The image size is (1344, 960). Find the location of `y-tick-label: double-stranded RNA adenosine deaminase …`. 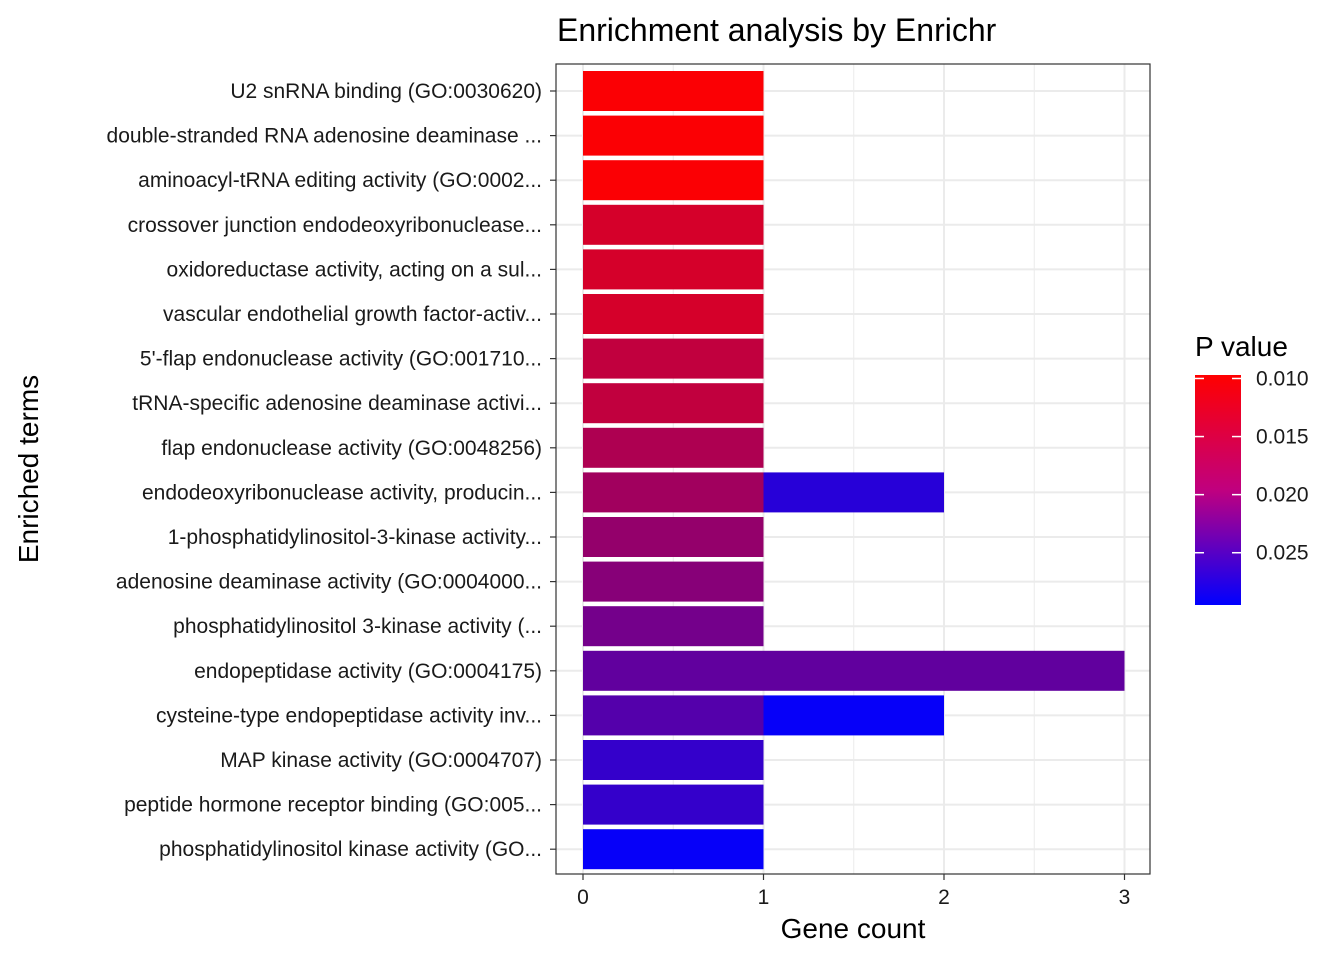

y-tick-label: double-stranded RNA adenosine deaminase … is located at coordinates (324, 136).